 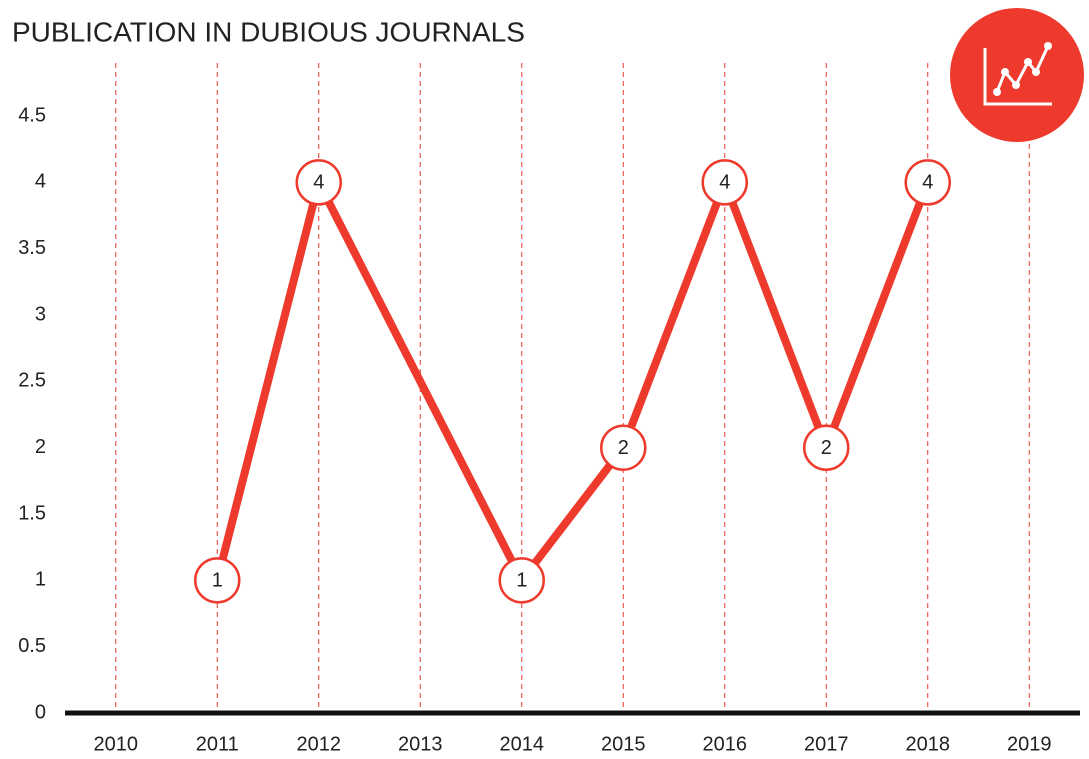 What do you see at coordinates (319, 744) in the screenshot?
I see `x-tick-label: 2012` at bounding box center [319, 744].